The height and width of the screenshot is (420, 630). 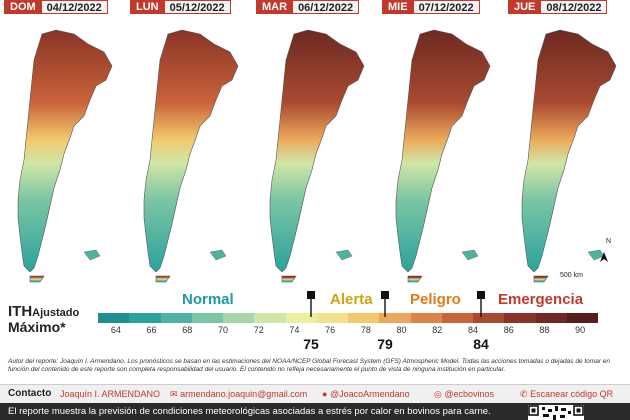 What do you see at coordinates (239, 394) in the screenshot?
I see `email-link: ✉ armendano.joaquin@gmail.com` at bounding box center [239, 394].